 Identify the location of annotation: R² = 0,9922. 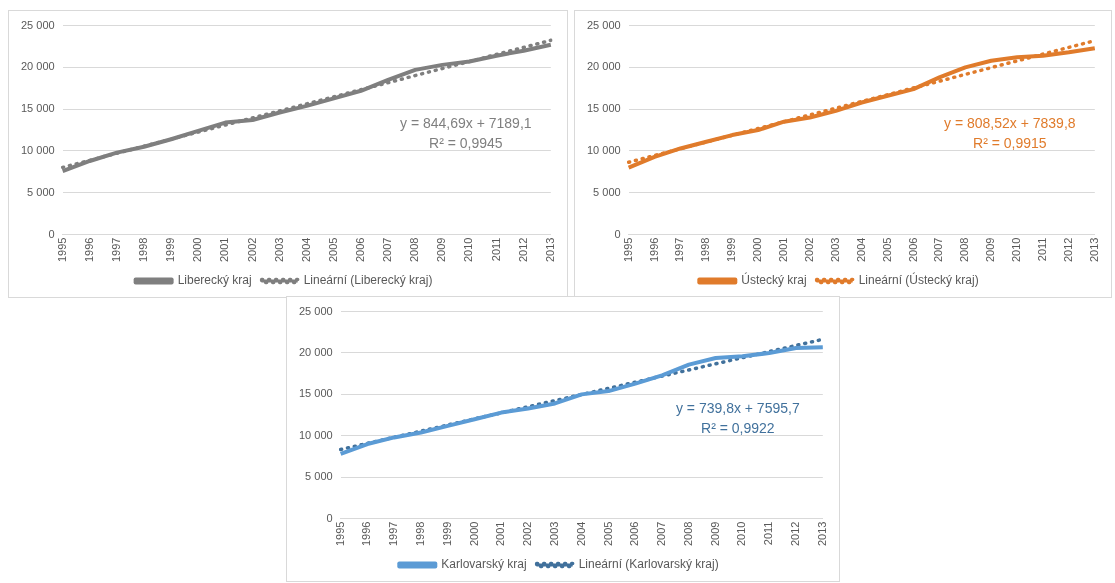
(738, 427).